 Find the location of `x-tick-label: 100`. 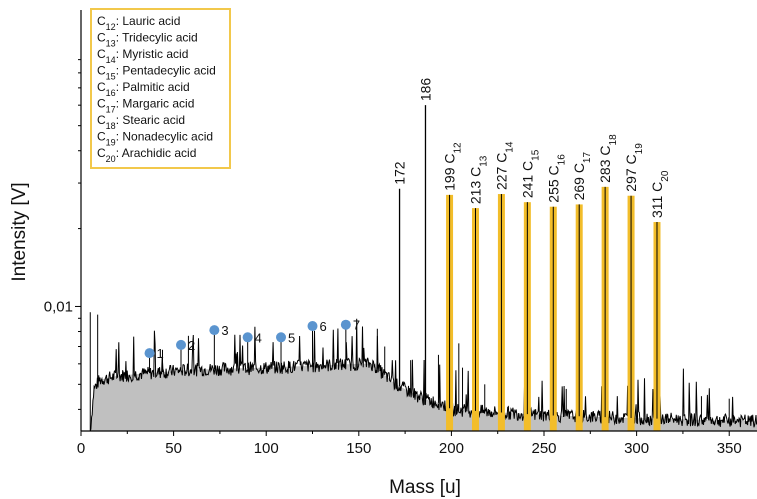

x-tick-label: 100 is located at coordinates (266, 448).